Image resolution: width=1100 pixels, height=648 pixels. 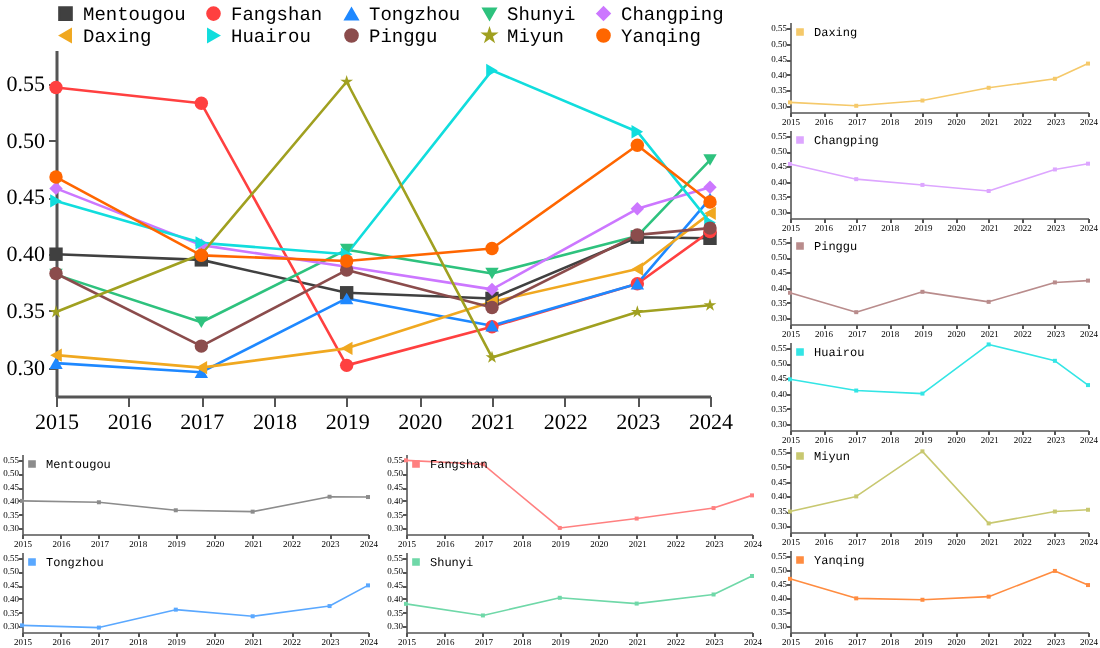 What do you see at coordinates (493, 423) in the screenshot?
I see `x-tick-label: 2021` at bounding box center [493, 423].